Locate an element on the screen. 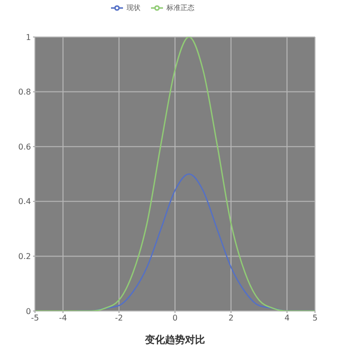 Image resolution: width=350 pixels, height=350 pixels. x-tick-label: 4 is located at coordinates (287, 318).